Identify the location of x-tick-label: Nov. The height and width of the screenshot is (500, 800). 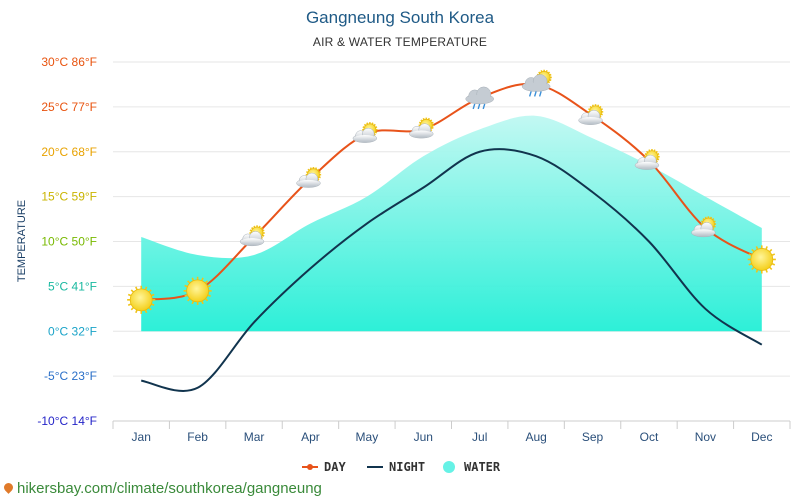
(705, 437).